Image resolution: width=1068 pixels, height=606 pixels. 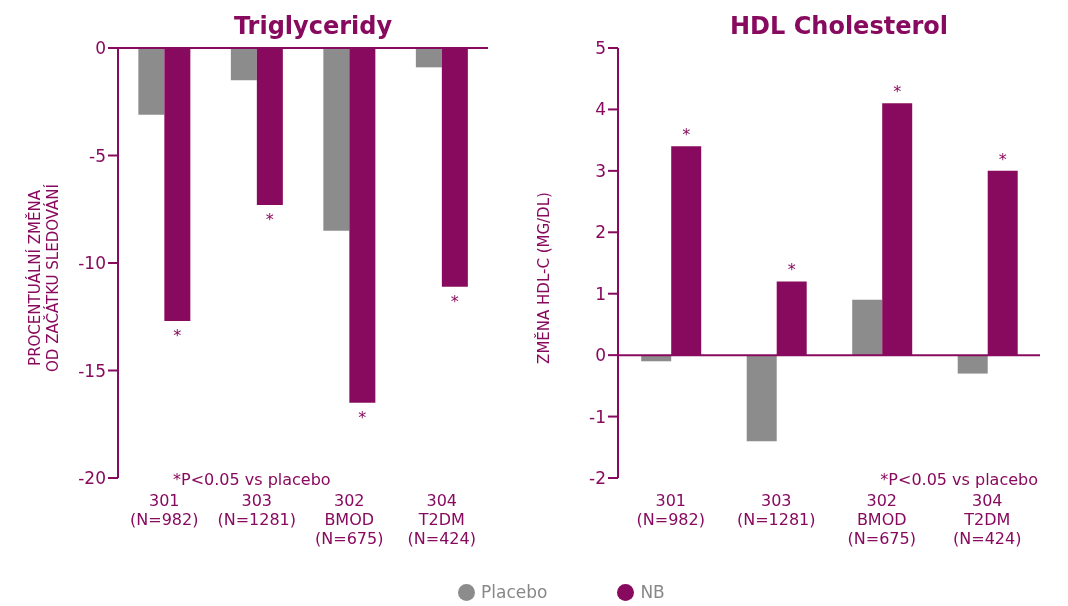 What do you see at coordinates (97, 155) in the screenshot?
I see `y-tick-label: -5` at bounding box center [97, 155].